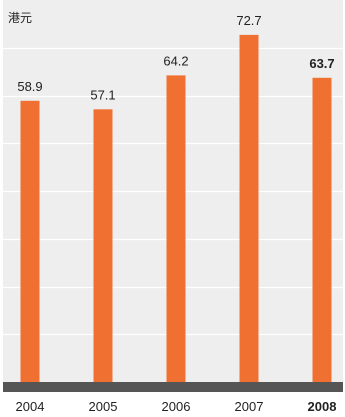 The image size is (345, 417). What do you see at coordinates (248, 20) in the screenshot?
I see `value-label-2007: 72.7` at bounding box center [248, 20].